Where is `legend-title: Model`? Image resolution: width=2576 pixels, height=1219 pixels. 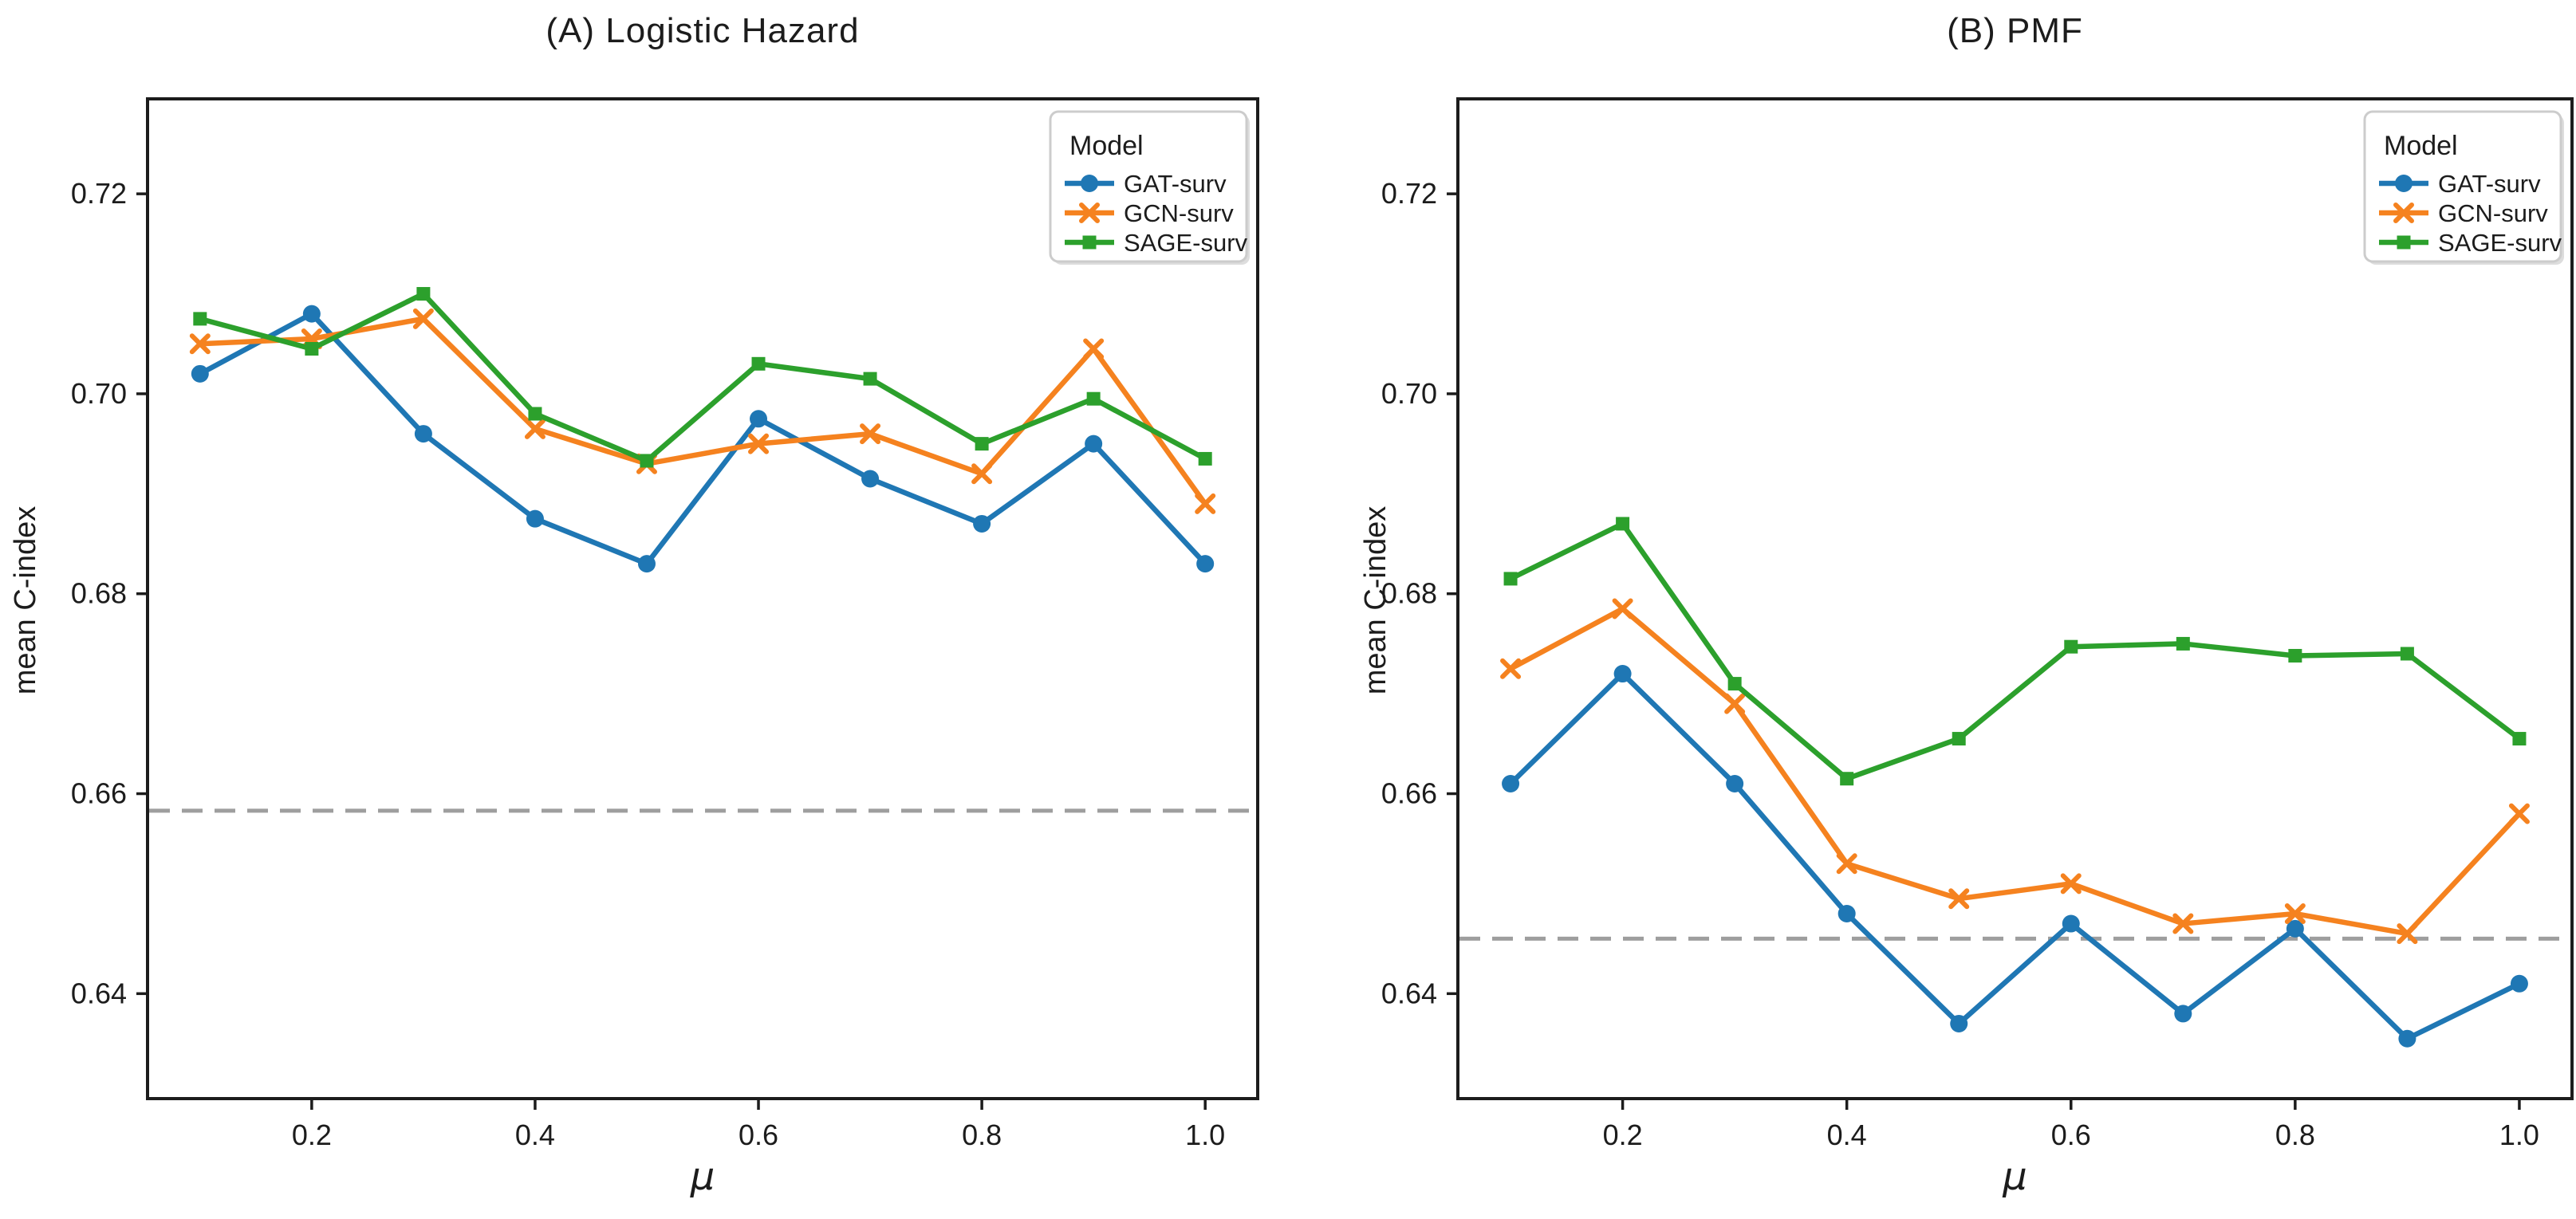 legend-title: Model is located at coordinates (2421, 146).